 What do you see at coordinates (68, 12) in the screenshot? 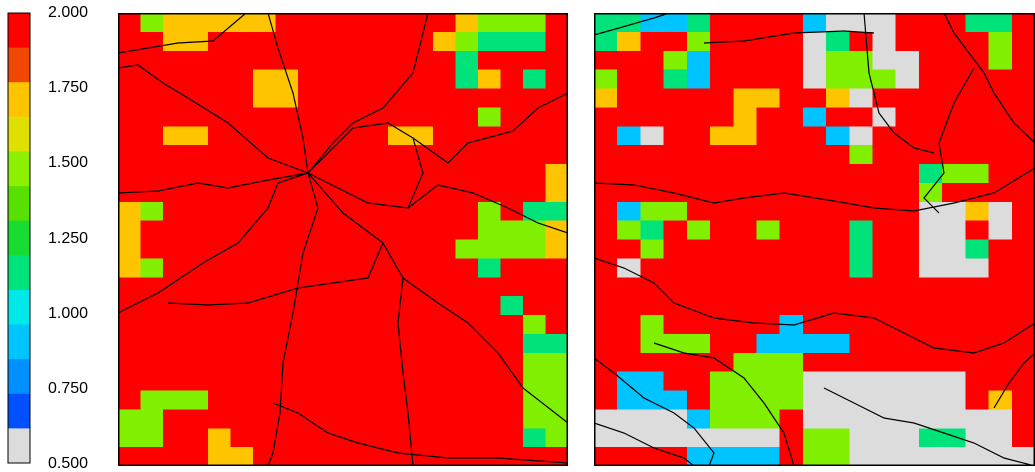
I see `legend-label-2000: 2.000` at bounding box center [68, 12].